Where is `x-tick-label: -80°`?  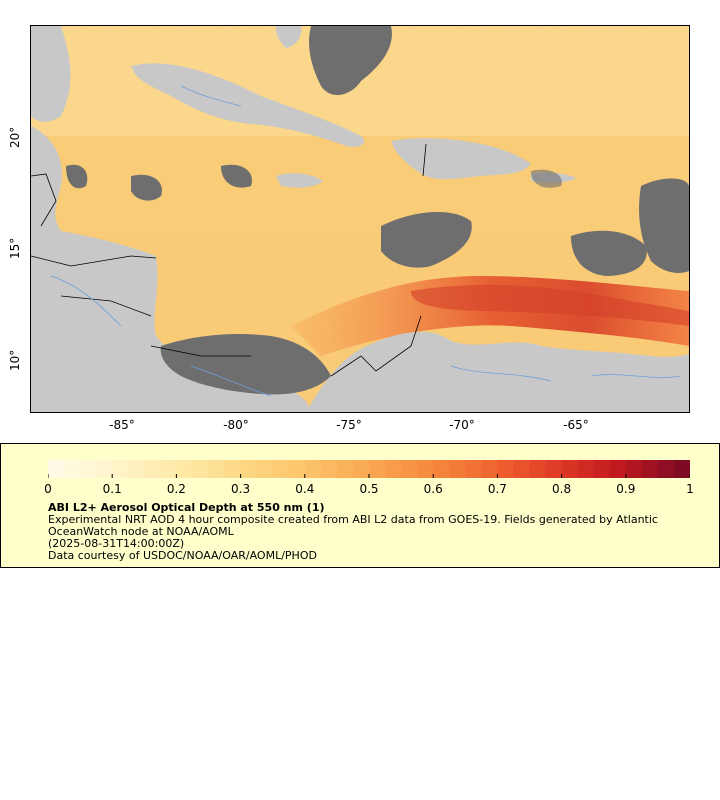 x-tick-label: -80° is located at coordinates (236, 425).